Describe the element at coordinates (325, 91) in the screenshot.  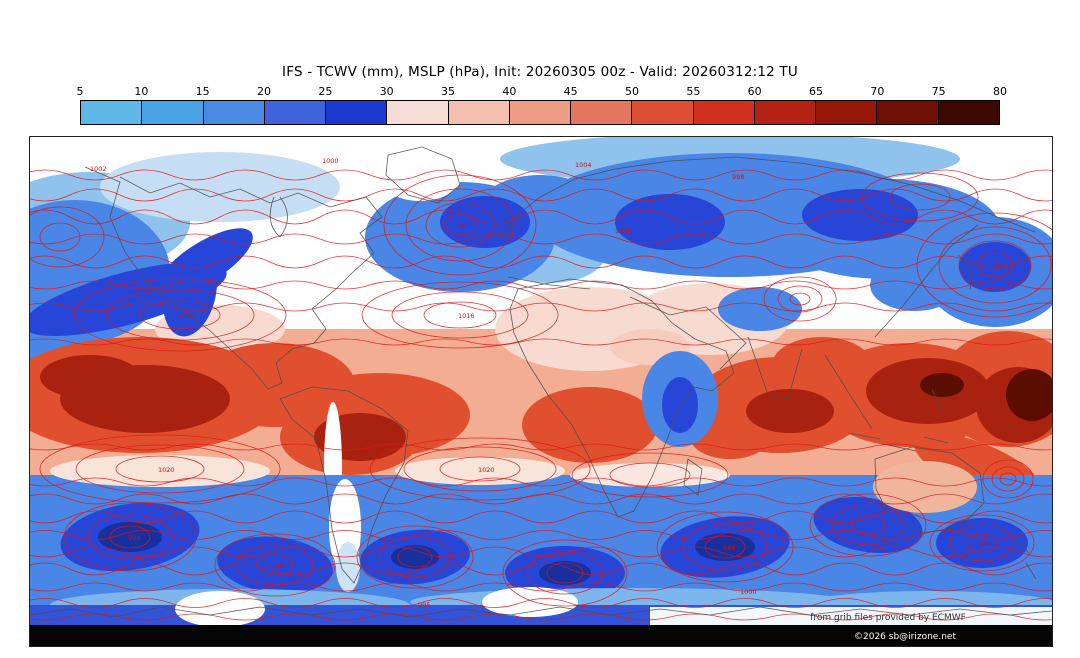
I see `colorbar-tick: 25` at that location.